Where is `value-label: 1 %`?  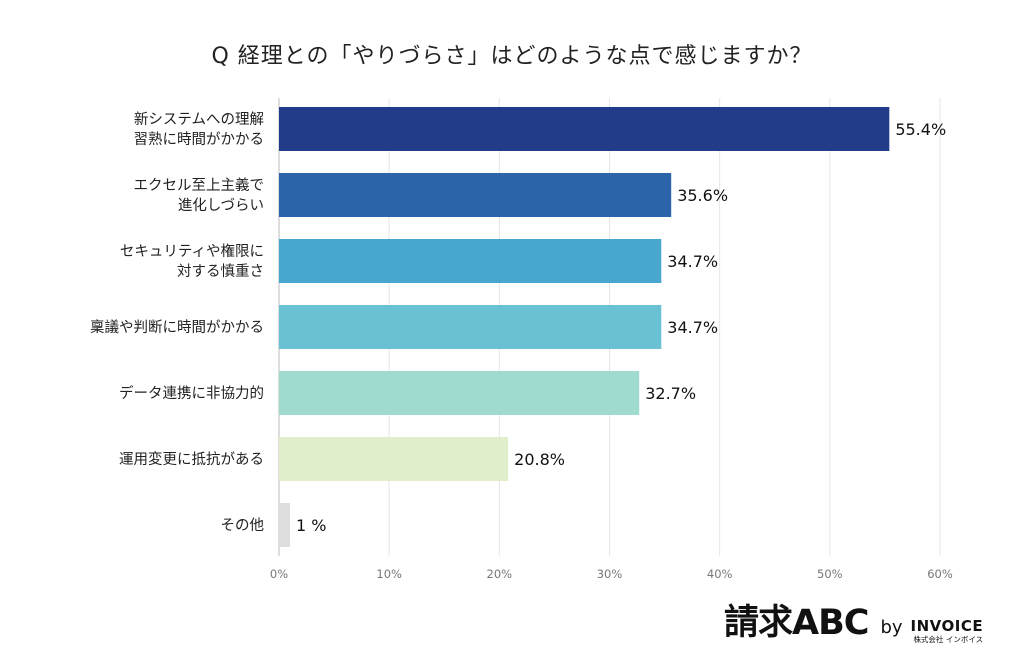
value-label: 1 % is located at coordinates (311, 525).